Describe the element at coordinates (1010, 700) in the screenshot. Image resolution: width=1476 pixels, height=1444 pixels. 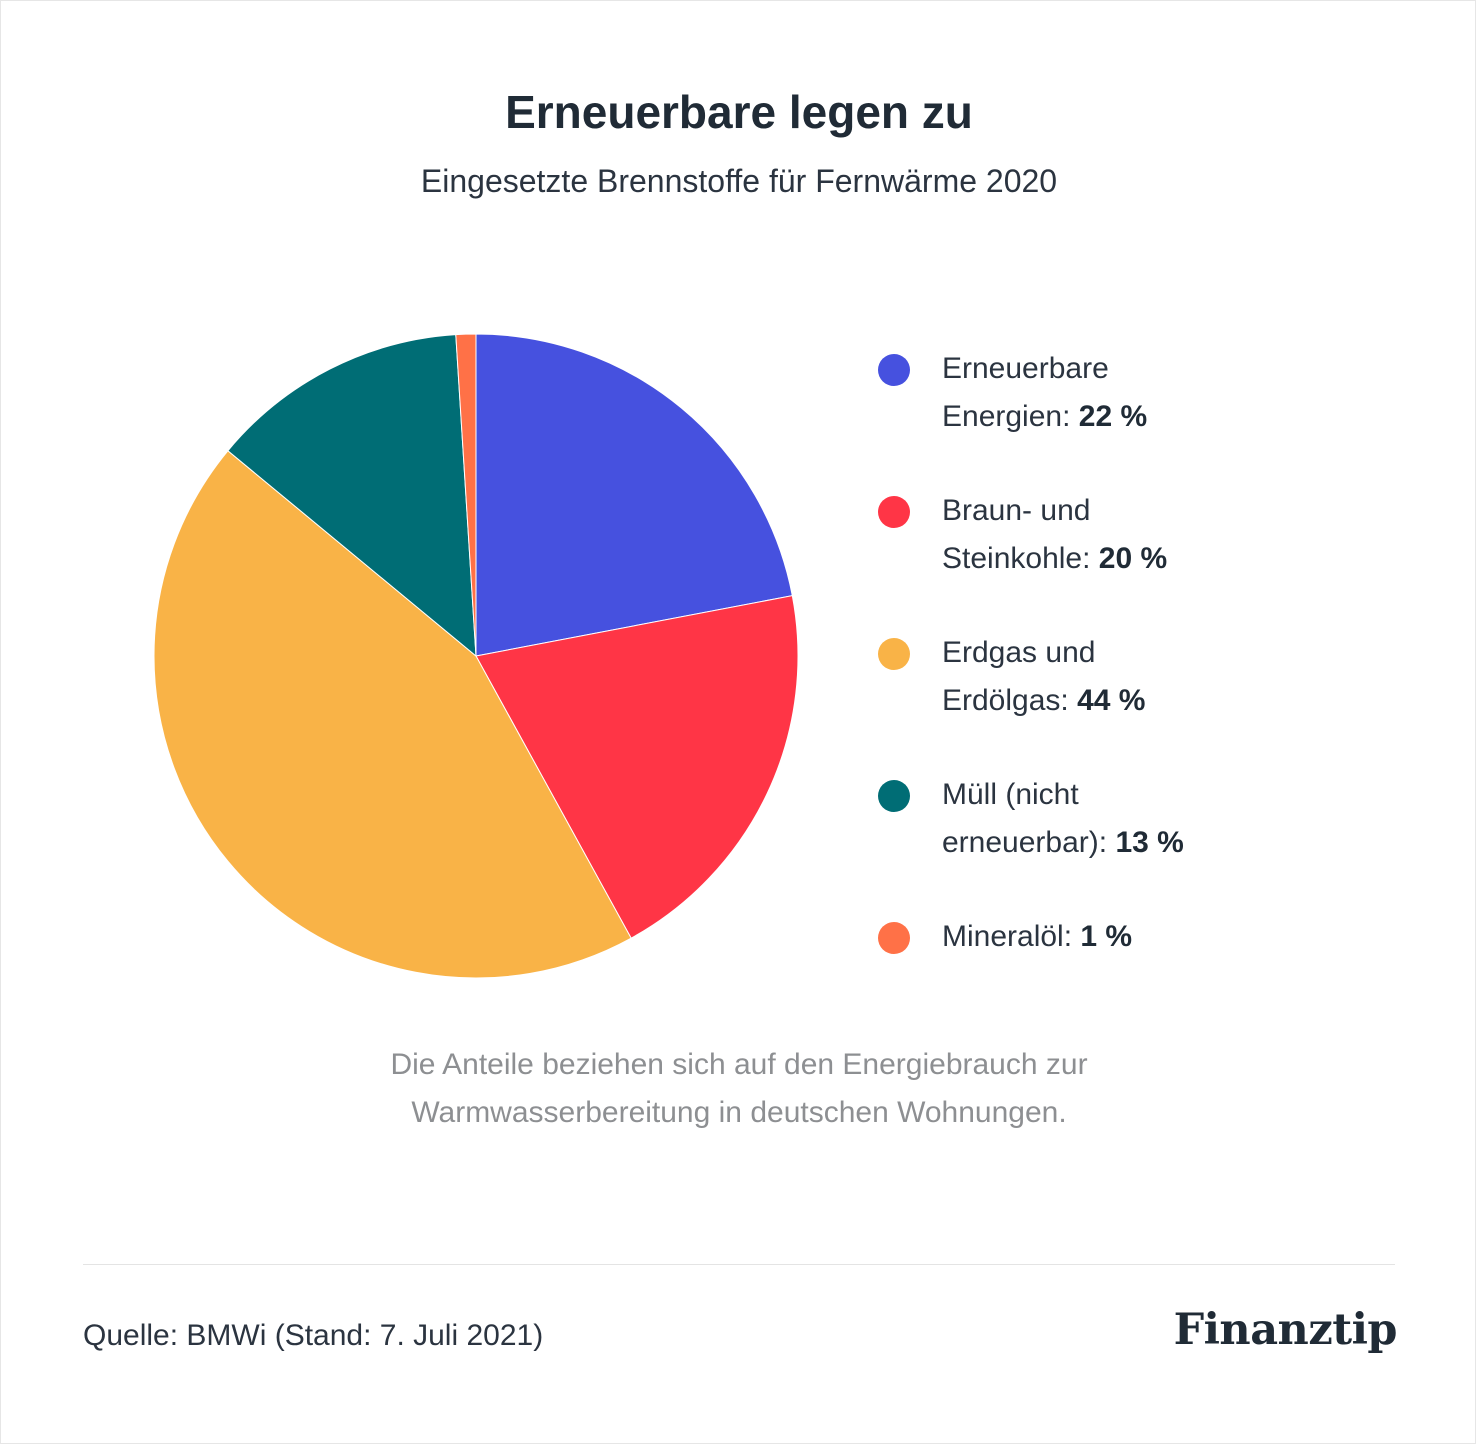
I see `legend-label-2: Erdölgas:` at that location.